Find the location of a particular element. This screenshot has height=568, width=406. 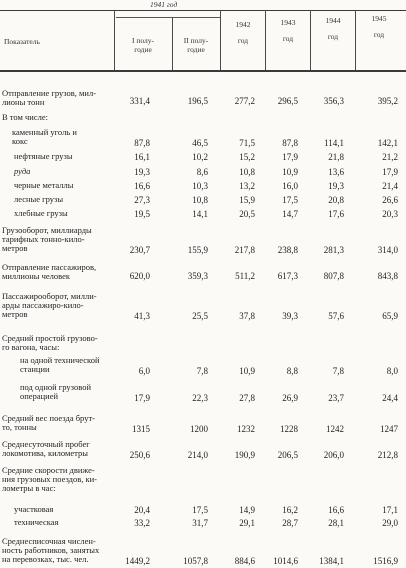

cell-value: 46,5 is located at coordinates (200, 143).